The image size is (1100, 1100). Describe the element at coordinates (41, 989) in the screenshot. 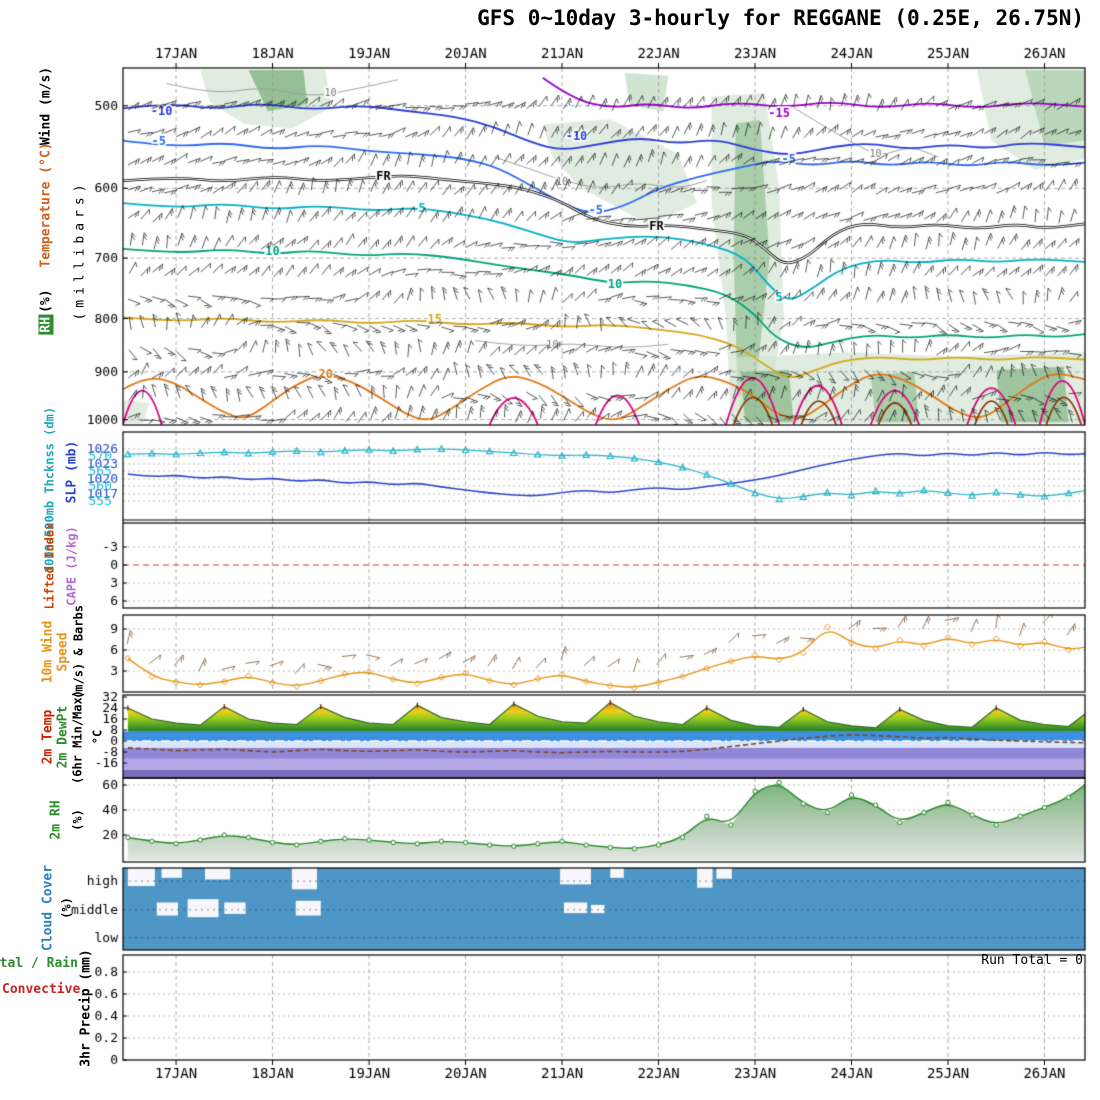

I see `convective-label: Convective` at that location.